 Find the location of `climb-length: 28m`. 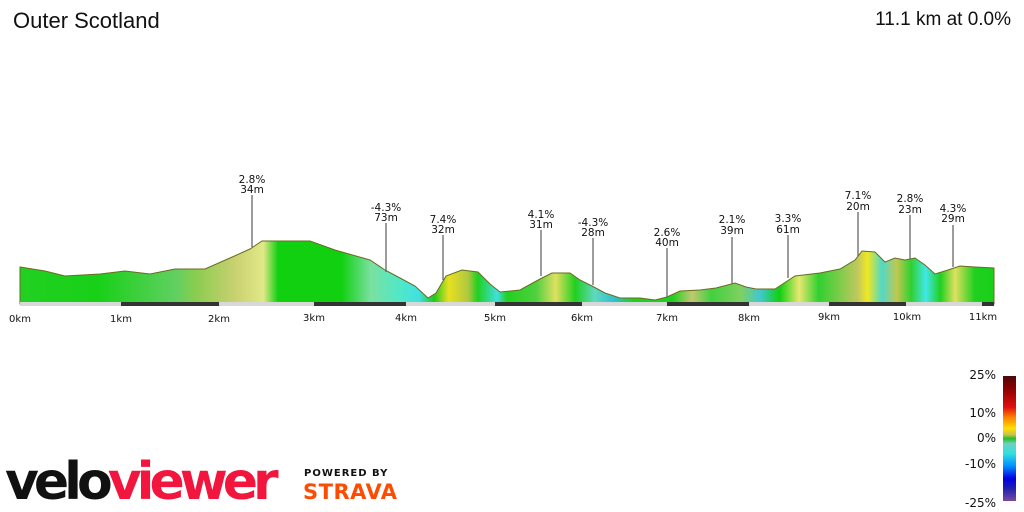

climb-length: 28m is located at coordinates (593, 233).